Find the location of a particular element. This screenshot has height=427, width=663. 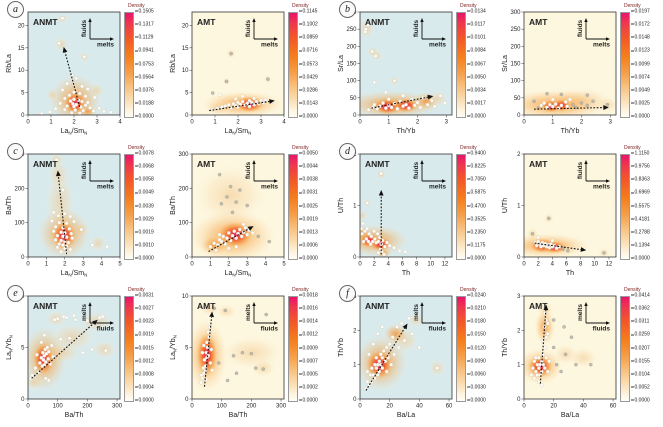

plot-a-anmt: fluids melts ANMT 0 1 2 3 4 0 5 10 15 20 LaN/SmN Rb/La is located at coordinates (64, 73).